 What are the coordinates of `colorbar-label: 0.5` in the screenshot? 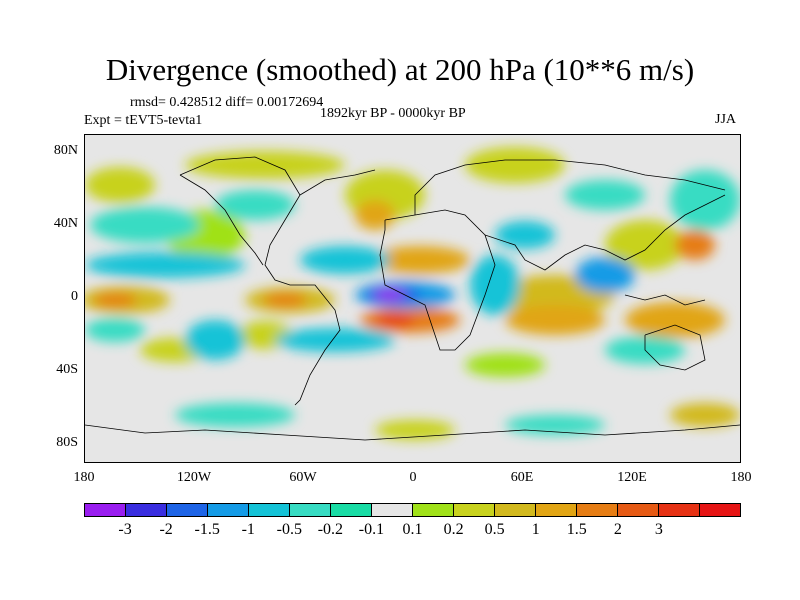 It's located at (494, 529).